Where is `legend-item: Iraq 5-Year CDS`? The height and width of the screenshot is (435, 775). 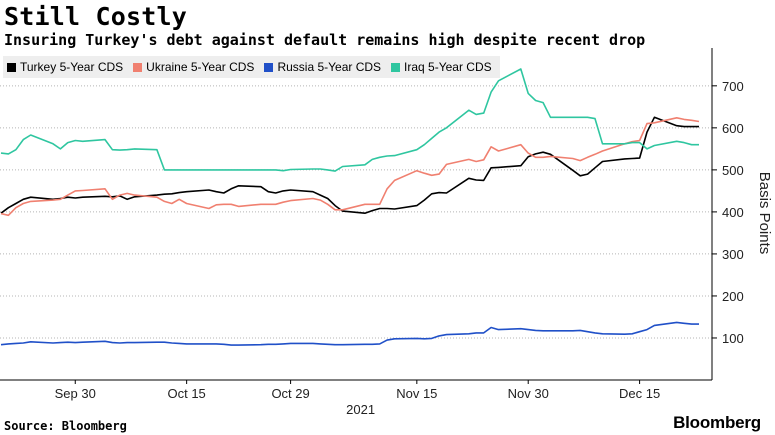
legend-item: Iraq 5-Year CDS is located at coordinates (441, 67).